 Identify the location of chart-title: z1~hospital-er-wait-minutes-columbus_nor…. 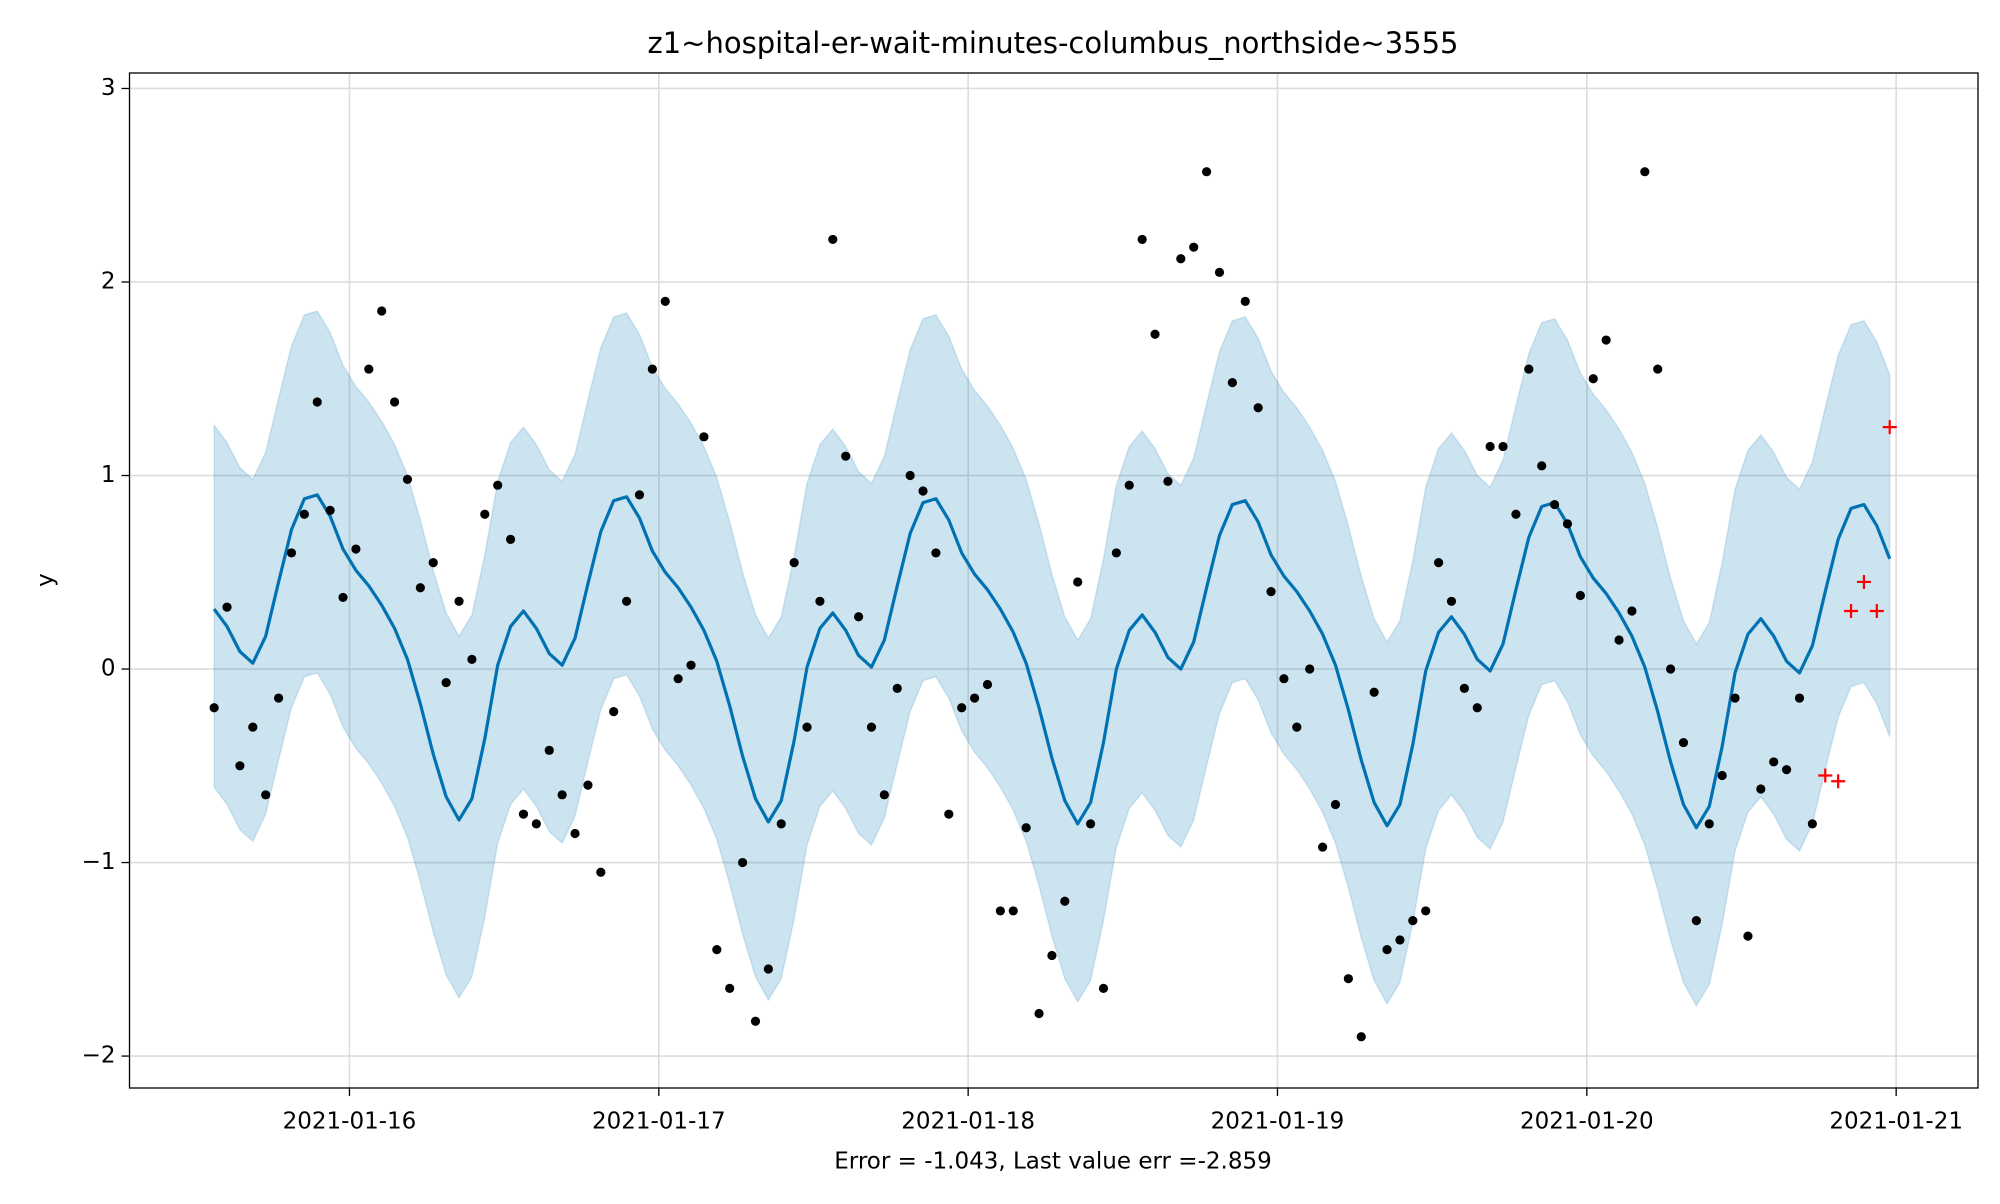
(1052, 43).